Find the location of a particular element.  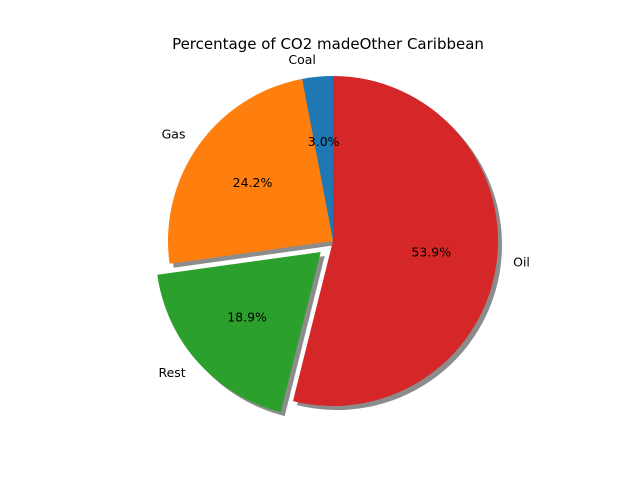

chart-title: Percentage of CO2 madeOther Caribbean is located at coordinates (328, 44).